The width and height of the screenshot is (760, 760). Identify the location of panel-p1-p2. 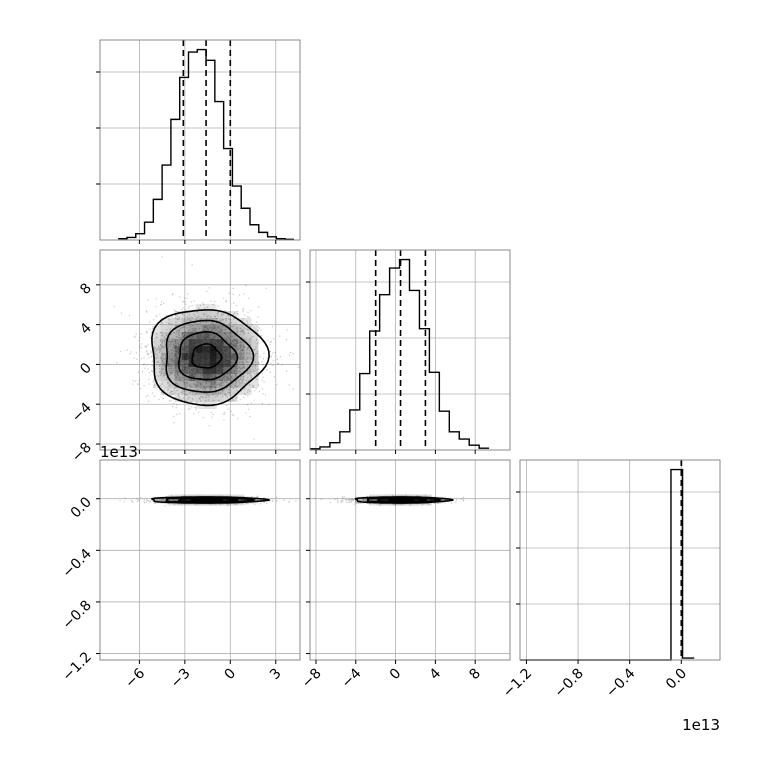
(410, 560).